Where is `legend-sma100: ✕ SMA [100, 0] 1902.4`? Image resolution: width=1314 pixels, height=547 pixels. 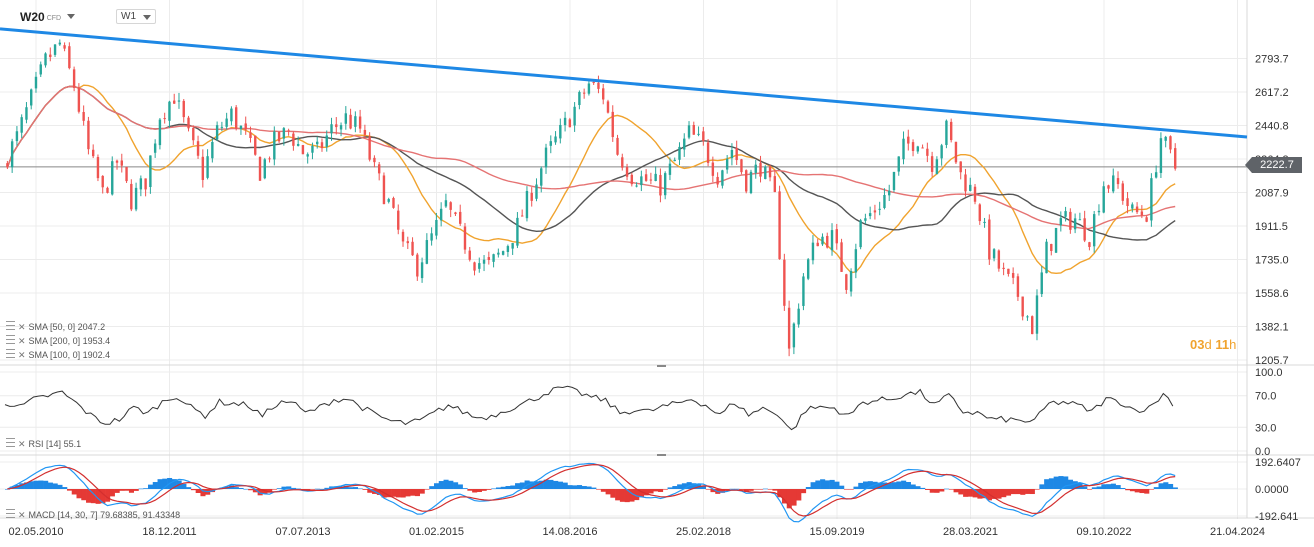
legend-sma100: ✕ SMA [100, 0] 1902.4 is located at coordinates (58, 355).